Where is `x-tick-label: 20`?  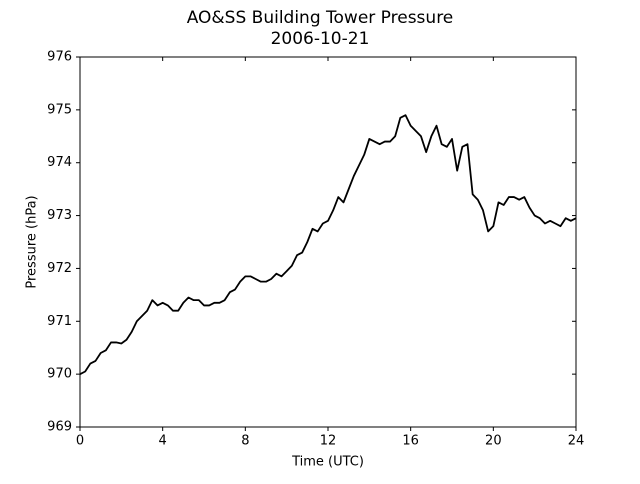 x-tick-label: 20 is located at coordinates (493, 441).